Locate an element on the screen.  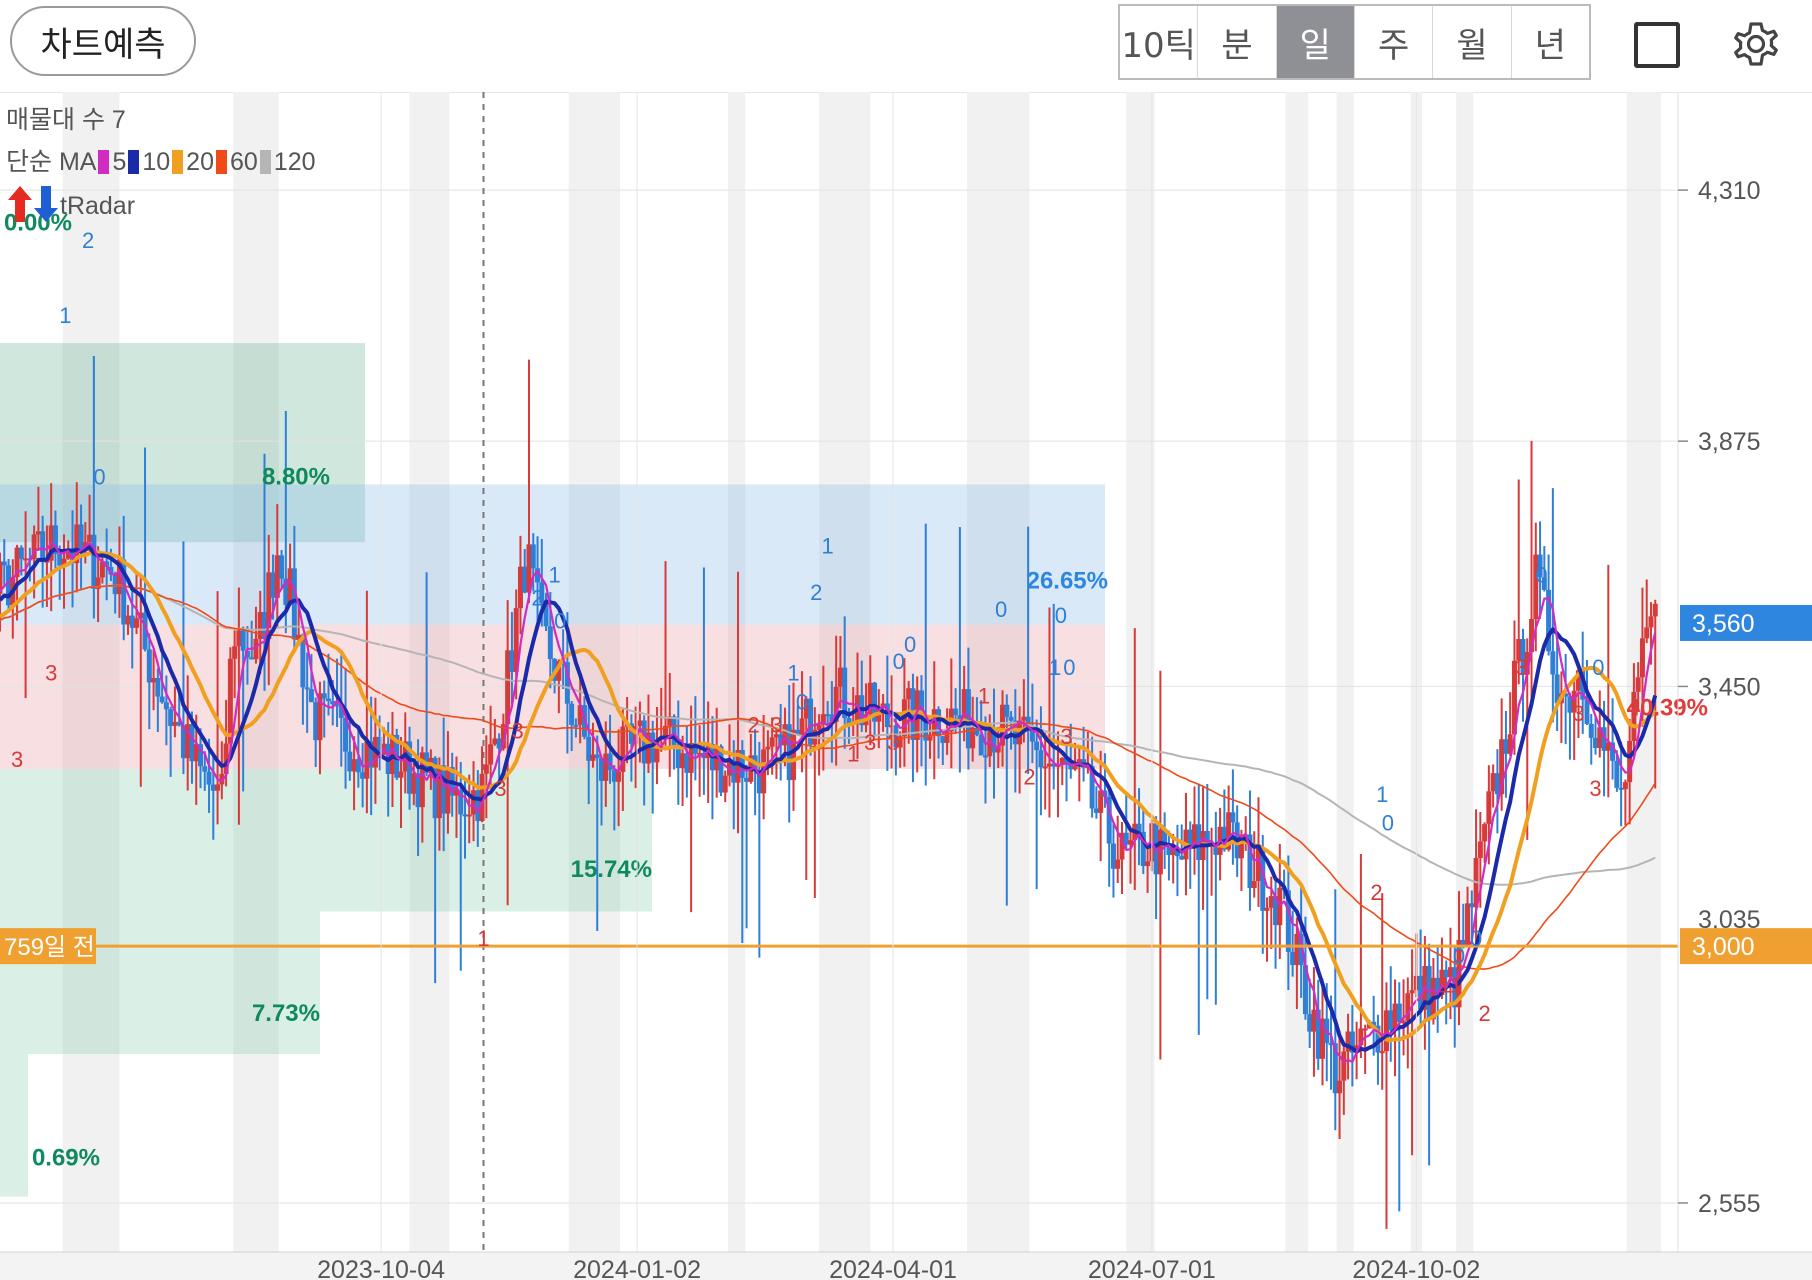
x-tick-label-2: 2024-04-01 is located at coordinates (893, 1268).